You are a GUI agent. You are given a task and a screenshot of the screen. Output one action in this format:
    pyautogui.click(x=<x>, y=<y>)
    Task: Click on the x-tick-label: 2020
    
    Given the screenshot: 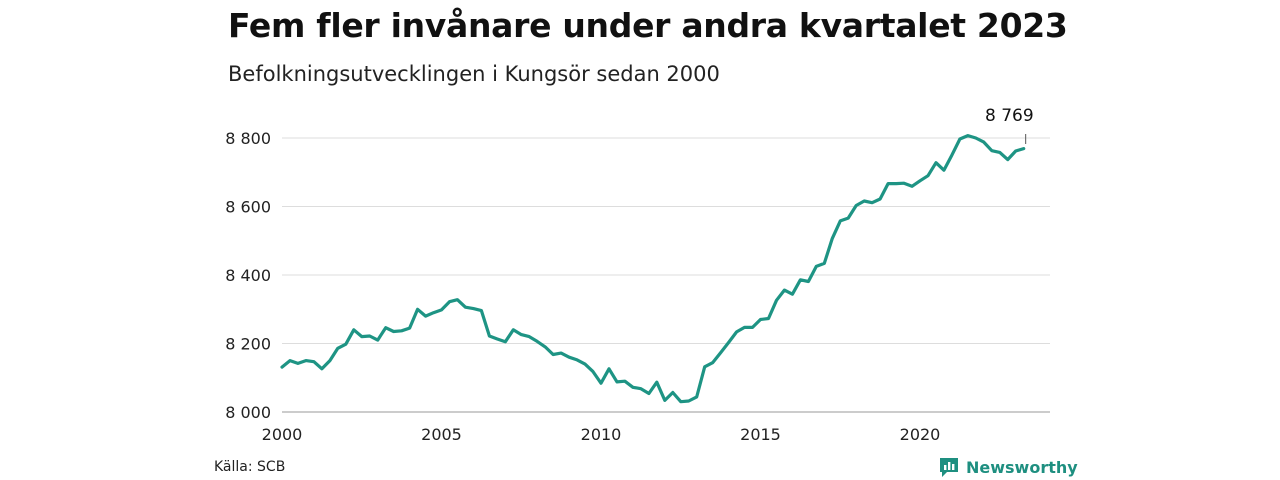 What is the action you would take?
    pyautogui.click(x=920, y=434)
    